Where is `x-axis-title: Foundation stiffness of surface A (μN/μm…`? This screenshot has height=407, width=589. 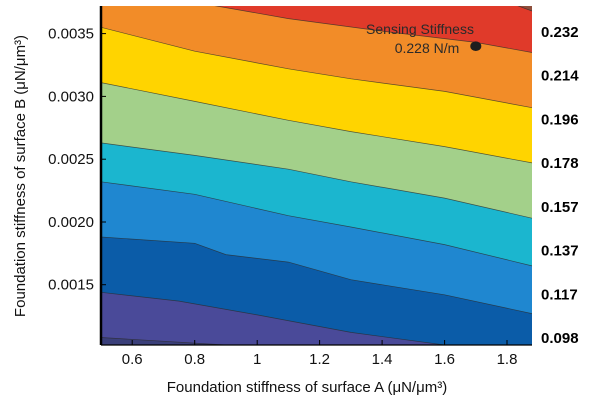 x-axis-title: Foundation stiffness of surface A (μN/μm… is located at coordinates (307, 387).